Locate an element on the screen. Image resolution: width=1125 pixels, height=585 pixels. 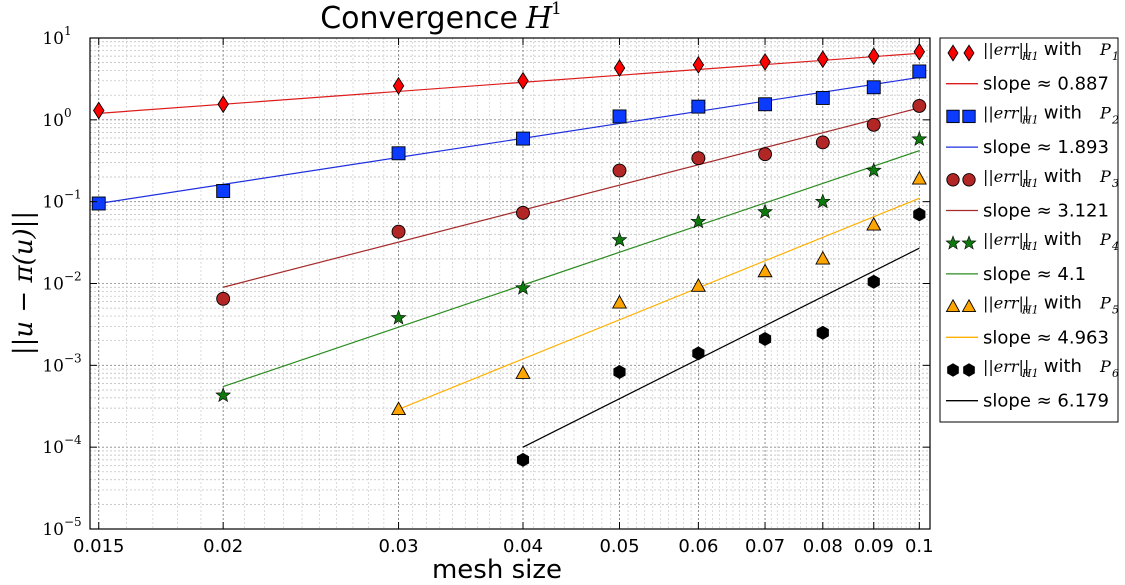
legend-p-subscript: 2 is located at coordinates (1115, 119).